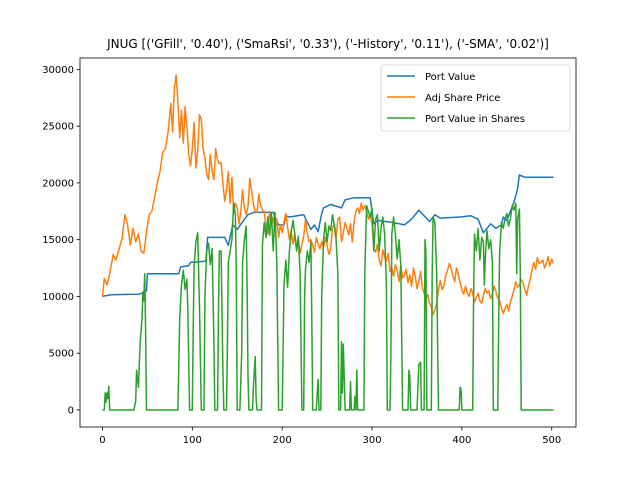  Describe the element at coordinates (58, 297) in the screenshot. I see `y-tick-label: 10000` at that location.